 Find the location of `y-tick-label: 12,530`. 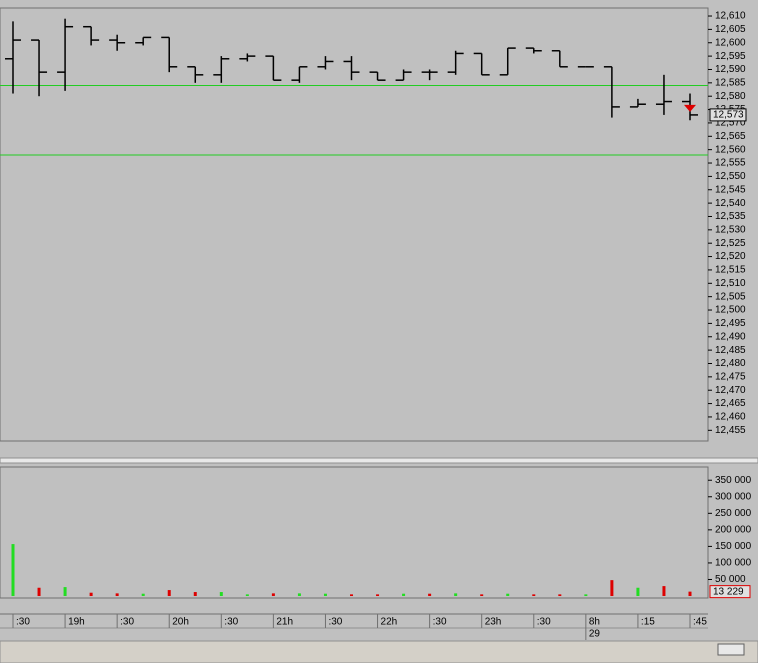

y-tick-label: 12,530 is located at coordinates (730, 229).